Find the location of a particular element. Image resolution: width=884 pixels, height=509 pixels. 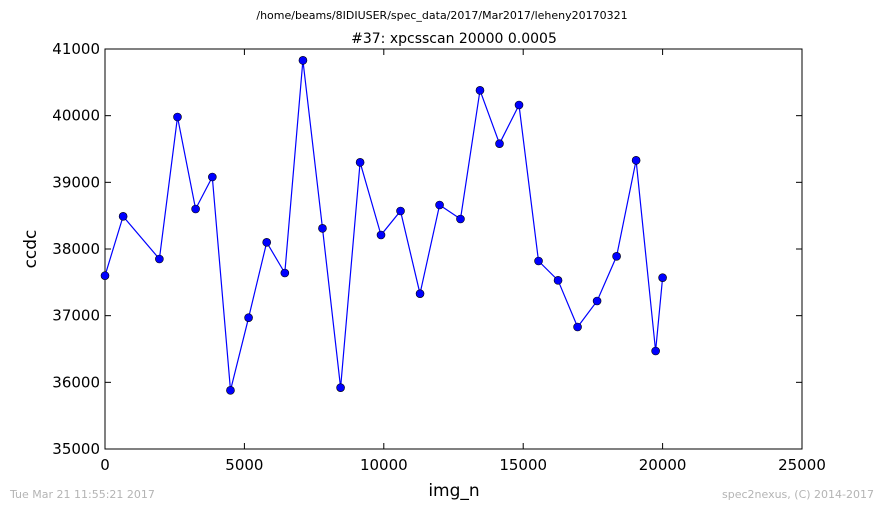

footer-credit: spec2nexus, (C) 2014-2017 is located at coordinates (798, 494).